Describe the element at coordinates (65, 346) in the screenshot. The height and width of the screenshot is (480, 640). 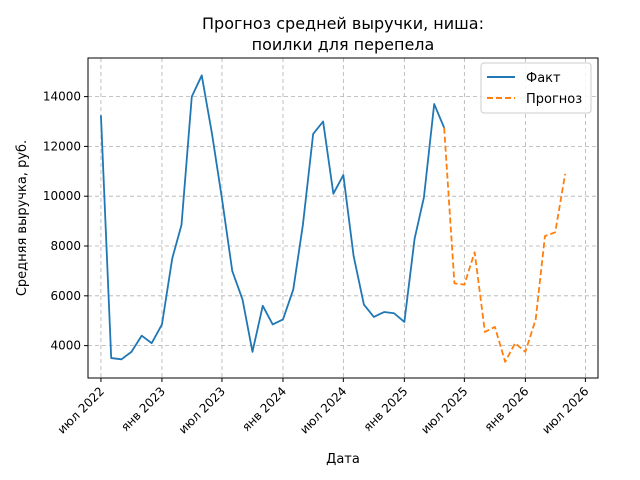
I see `y-tick-label: 4000` at that location.